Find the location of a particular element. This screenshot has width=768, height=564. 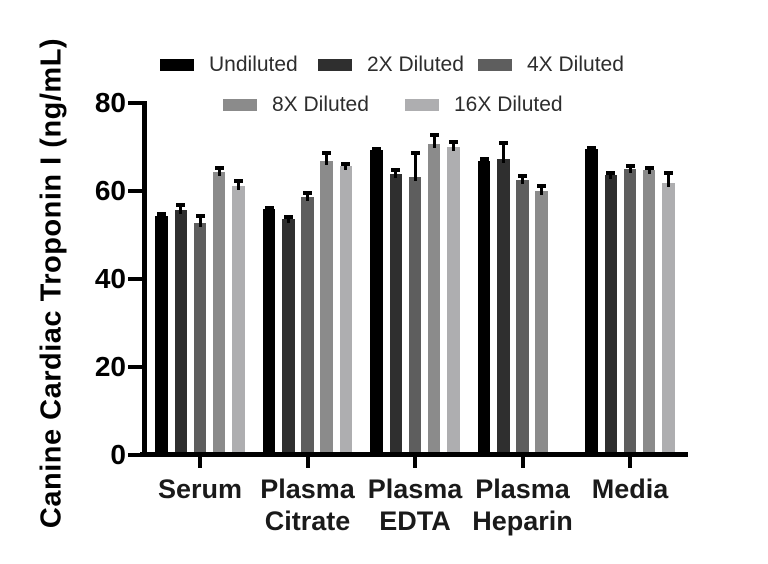

category-label: Heparin is located at coordinates (522, 521).